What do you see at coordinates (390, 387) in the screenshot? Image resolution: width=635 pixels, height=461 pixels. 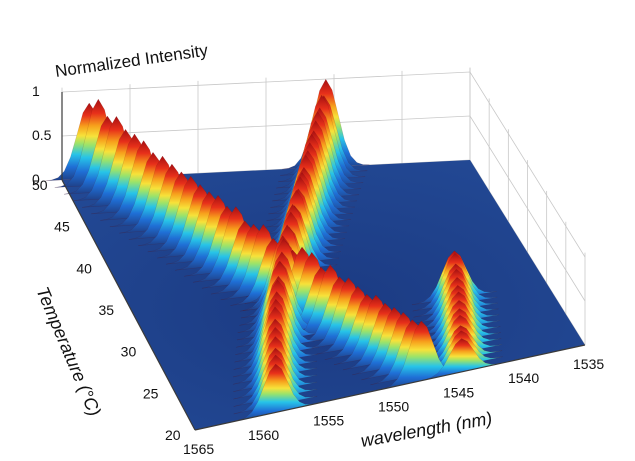 I see `x-axis-line` at bounding box center [390, 387].